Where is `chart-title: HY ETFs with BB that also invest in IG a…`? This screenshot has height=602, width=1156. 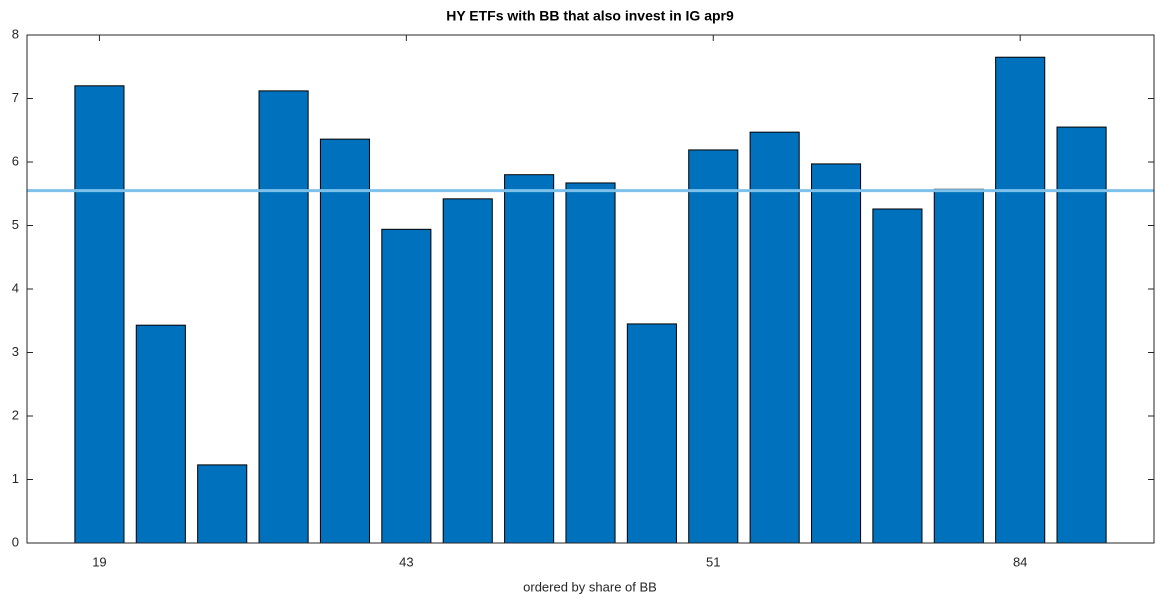 chart-title: HY ETFs with BB that also invest in IG a… is located at coordinates (590, 16).